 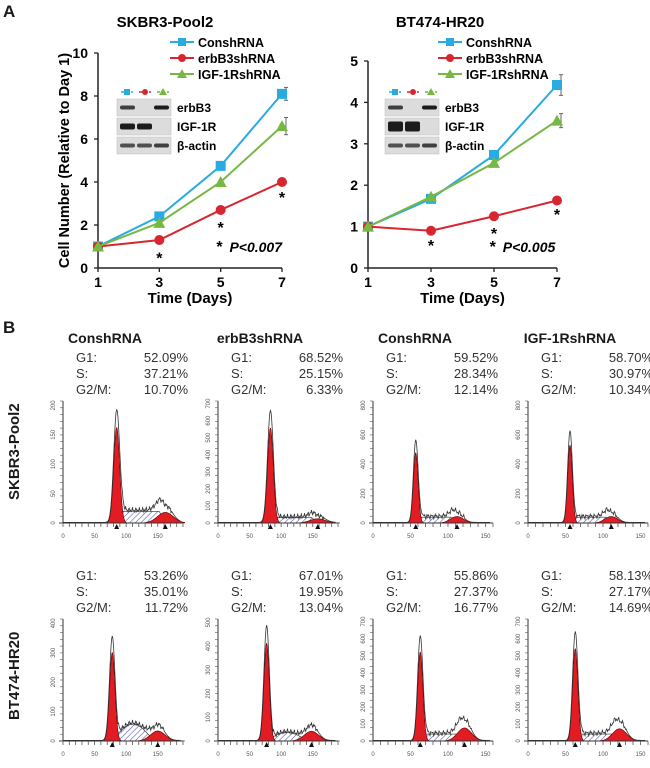 I want to click on stat-row-s: S: 35.01%, so click(x=132, y=592).